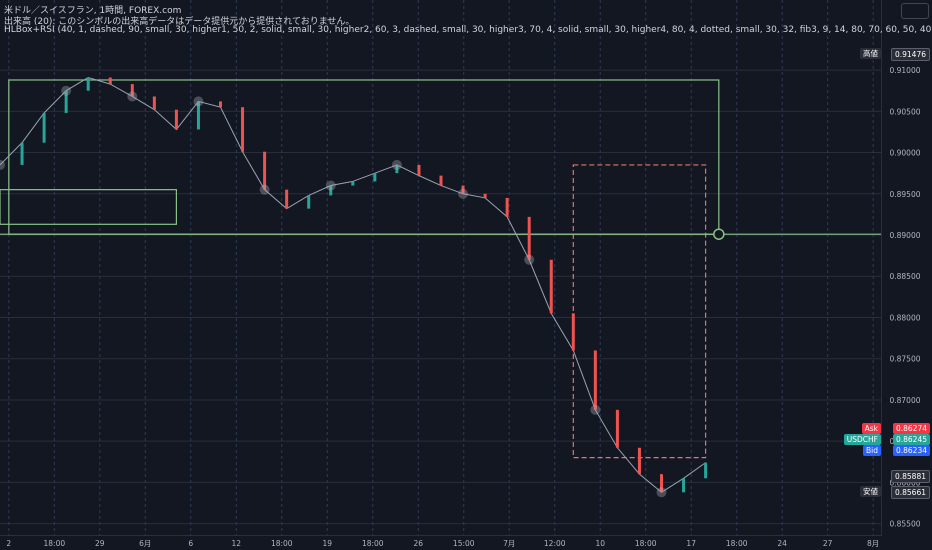  I want to click on box-end-marker, so click(719, 234).